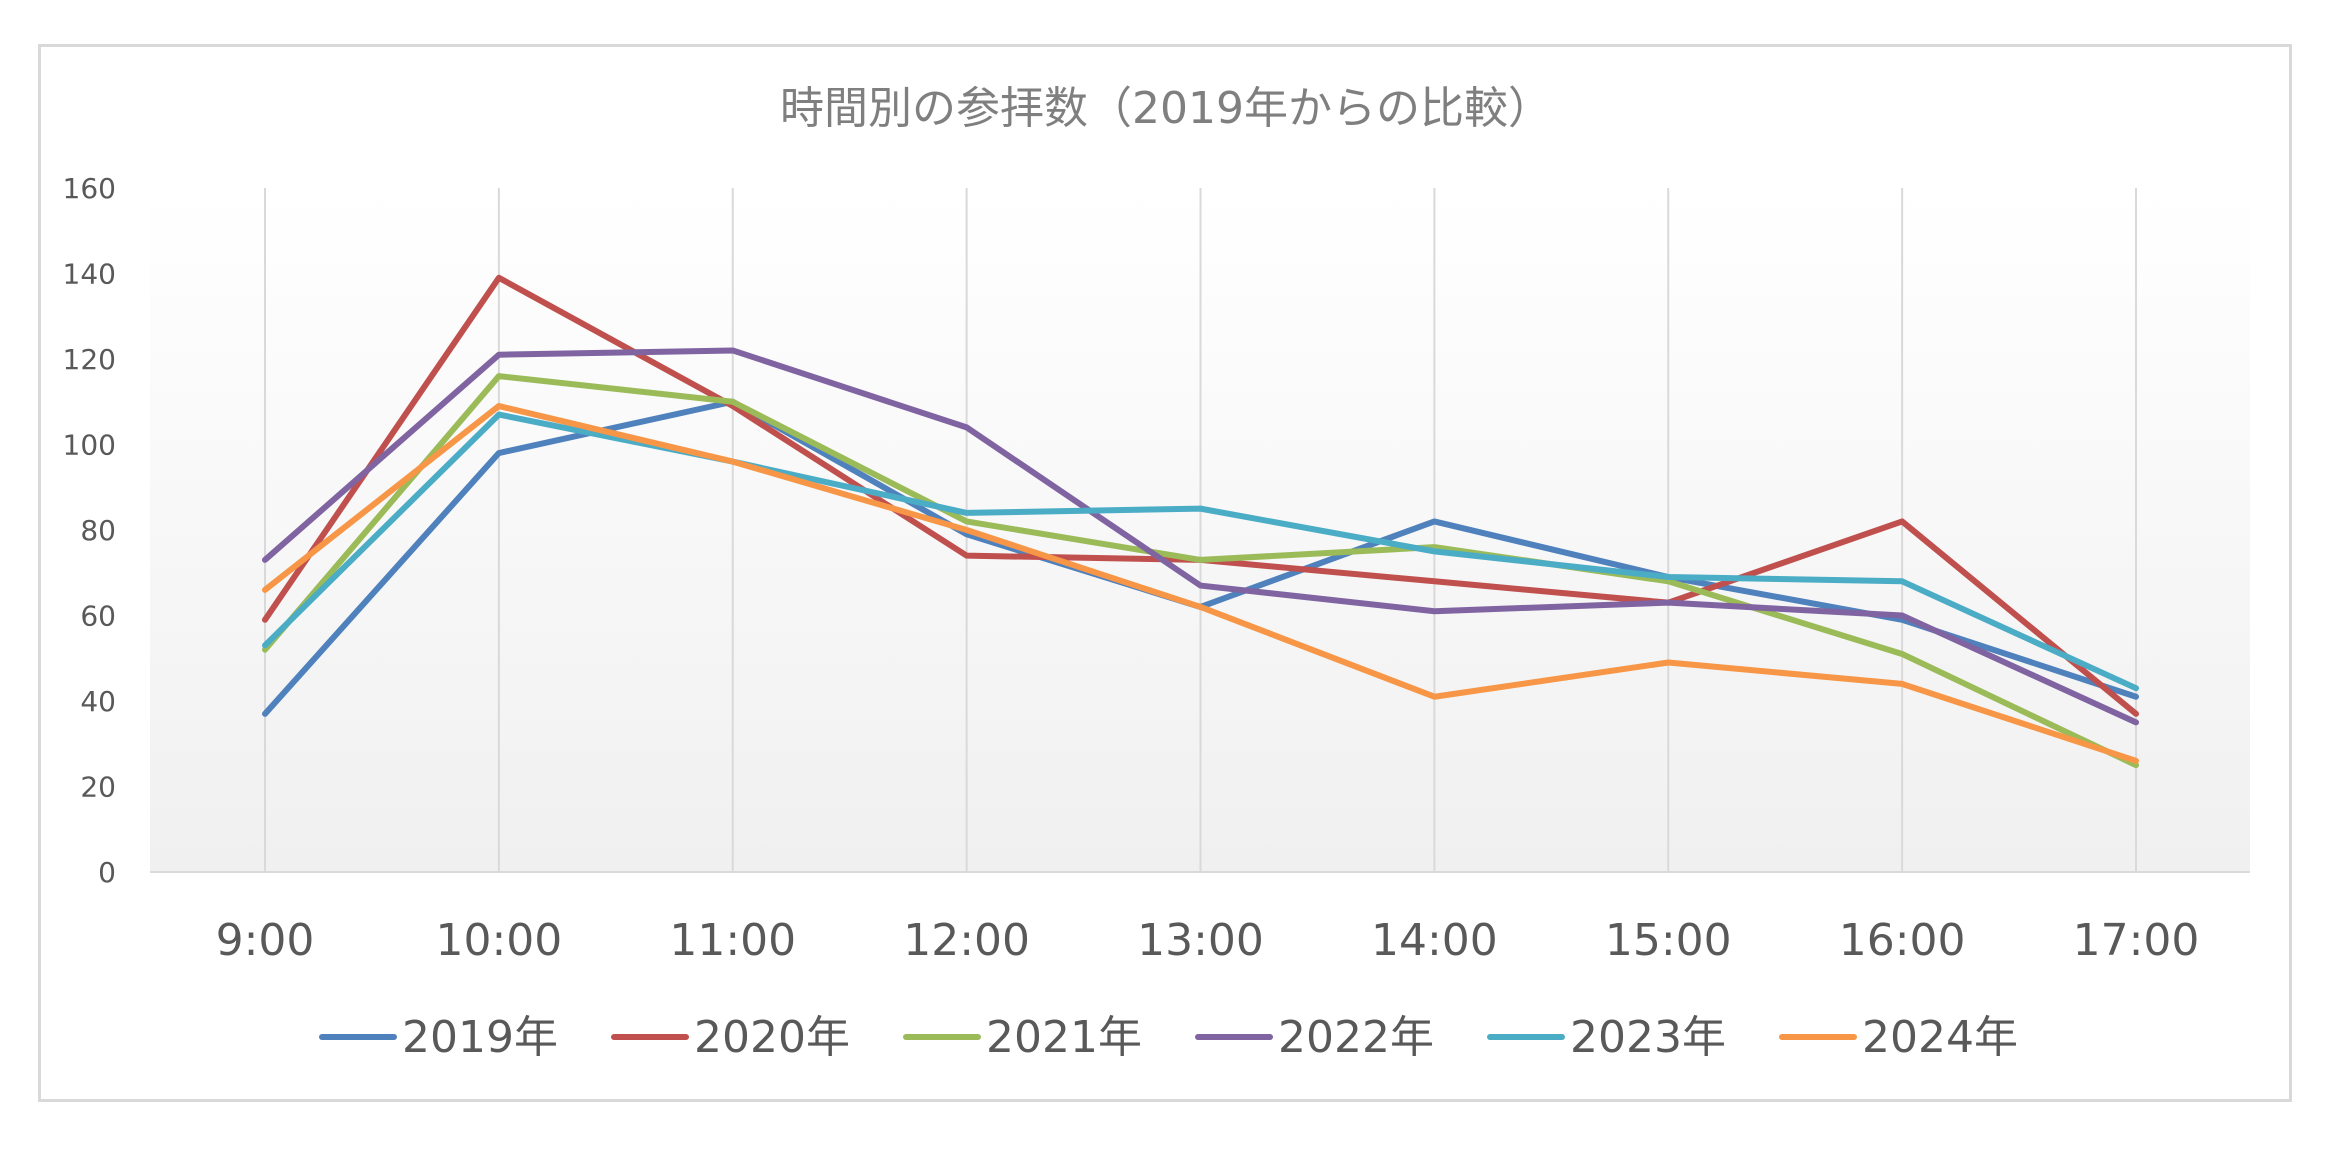 The image size is (2332, 1149). What do you see at coordinates (89, 359) in the screenshot?
I see `y-tick-label: 120` at bounding box center [89, 359].